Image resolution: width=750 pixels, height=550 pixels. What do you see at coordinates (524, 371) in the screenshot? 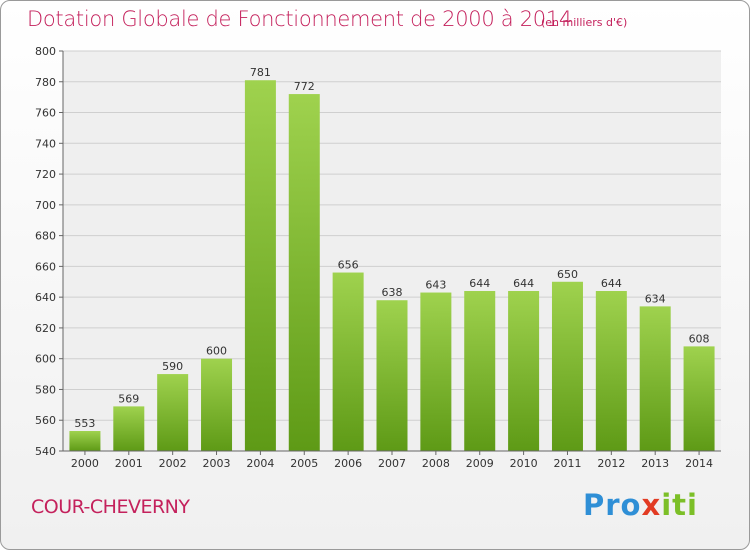
I see `bar-2010` at bounding box center [524, 371].